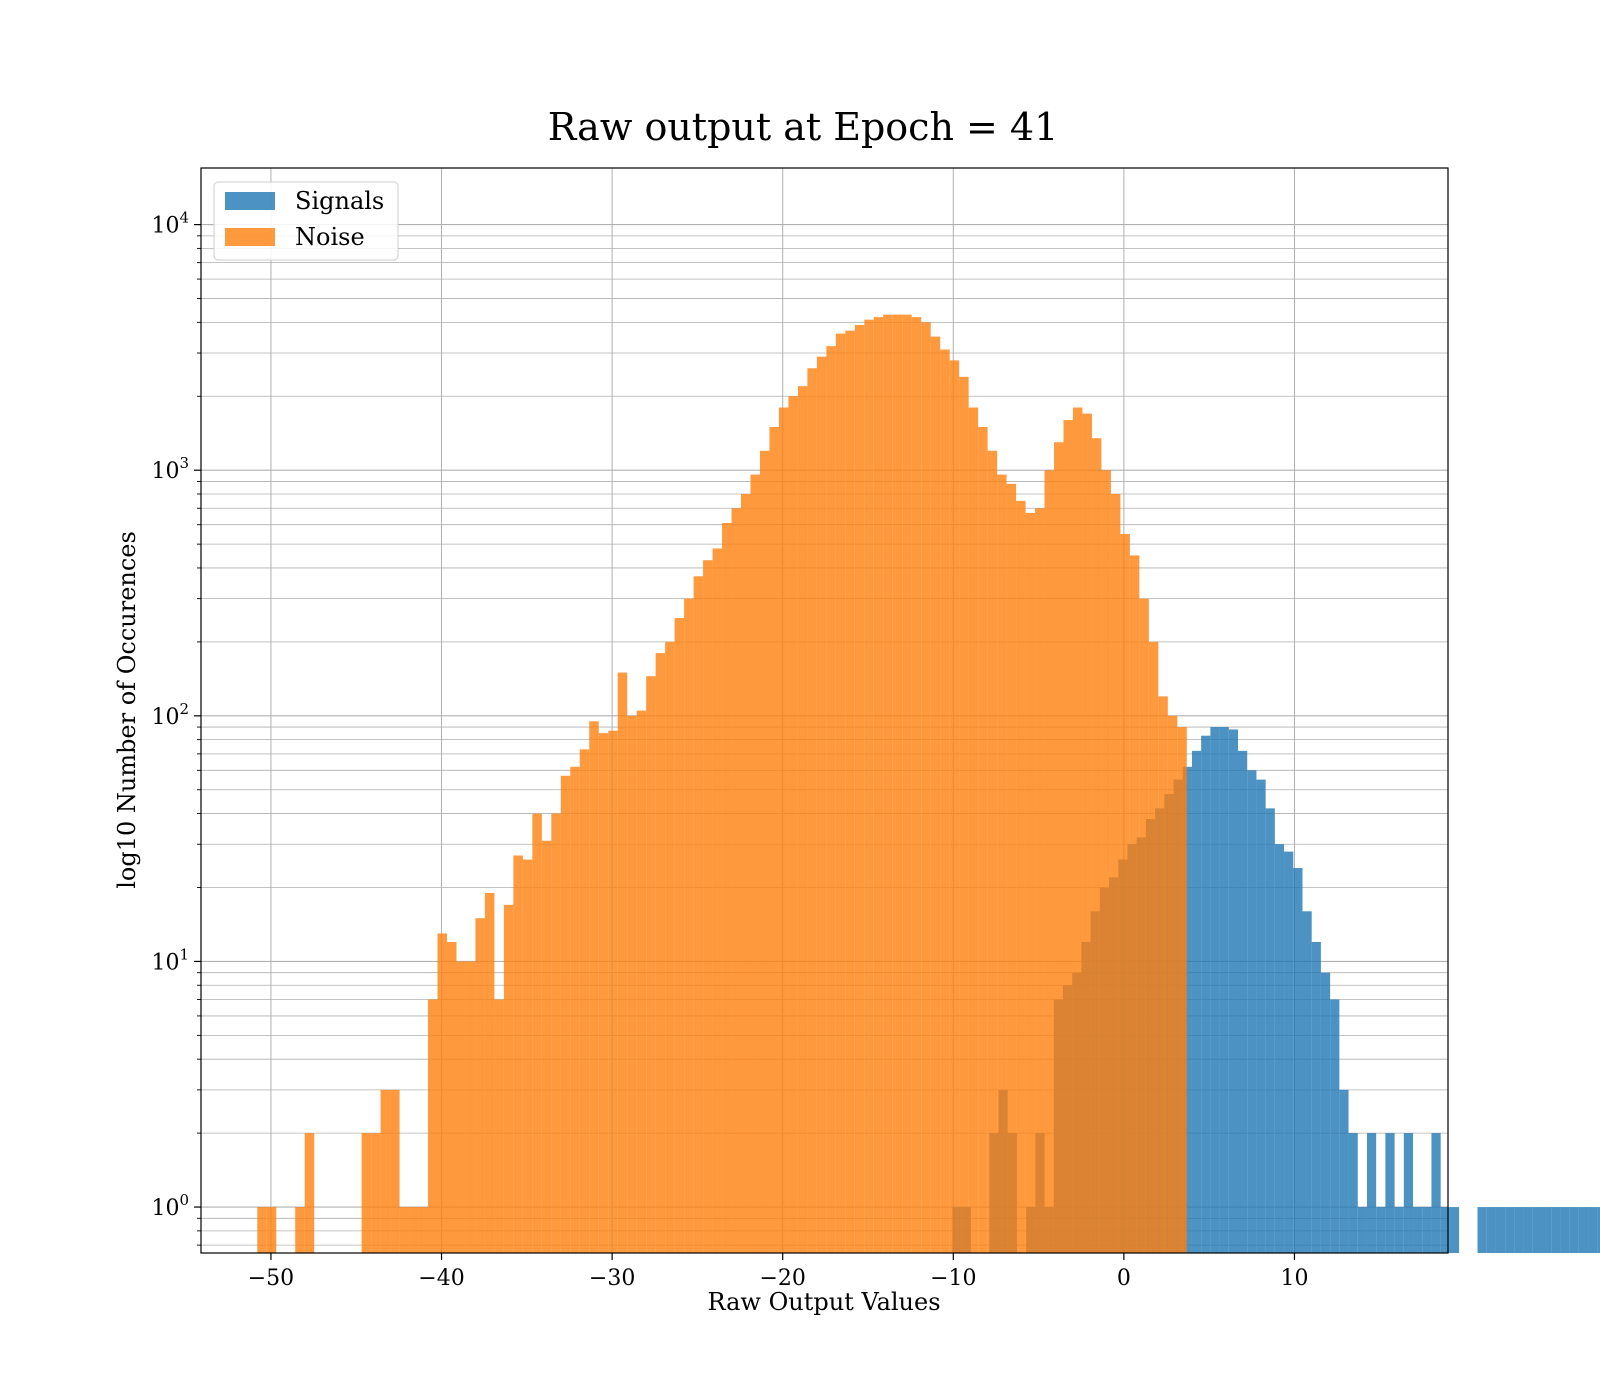 This screenshot has width=1600, height=1400. I want to click on x-tick-label: −50, so click(271, 1278).